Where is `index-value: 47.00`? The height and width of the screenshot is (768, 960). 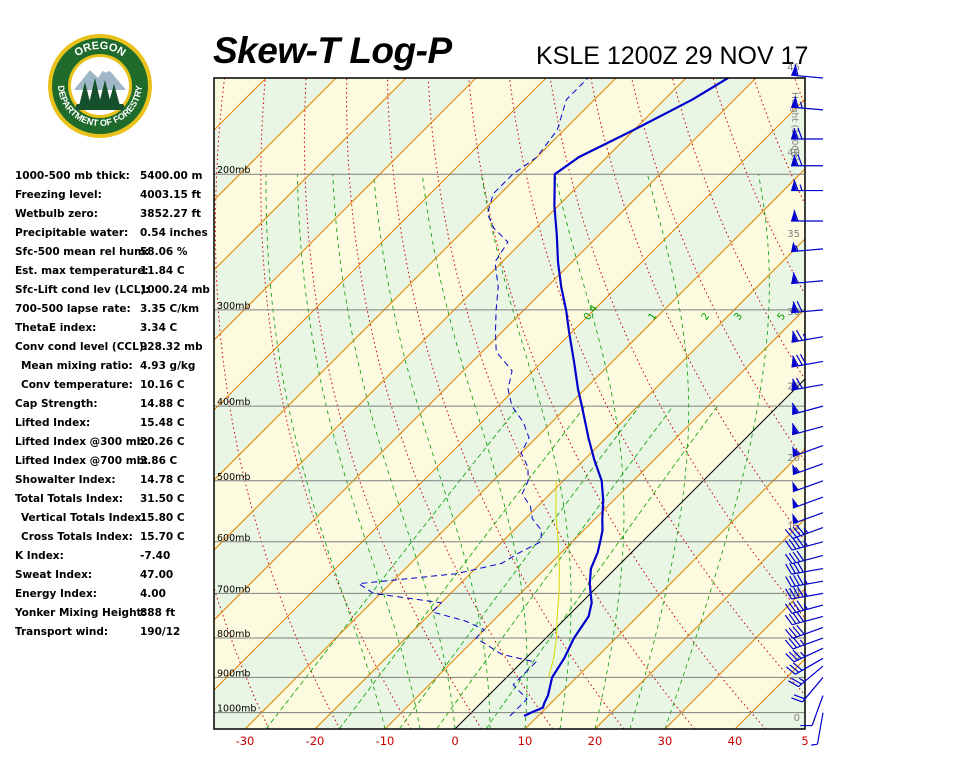 index-value: 47.00 is located at coordinates (157, 575).